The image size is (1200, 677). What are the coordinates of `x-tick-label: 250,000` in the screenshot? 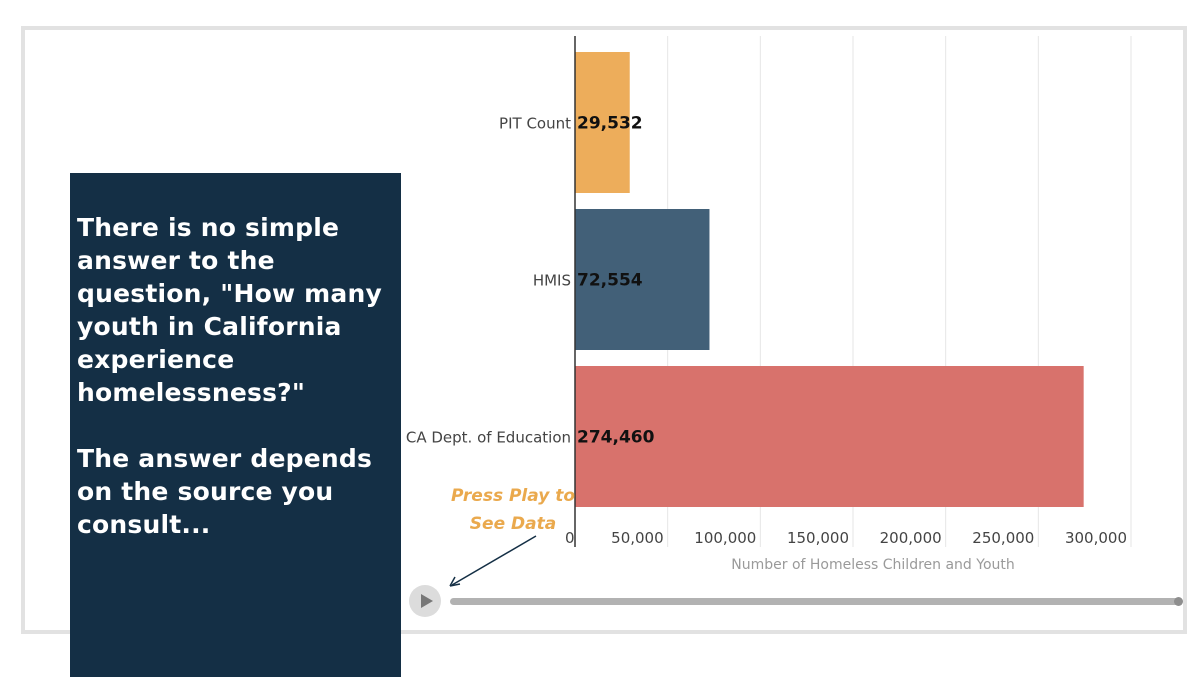 It's located at (1003, 538).